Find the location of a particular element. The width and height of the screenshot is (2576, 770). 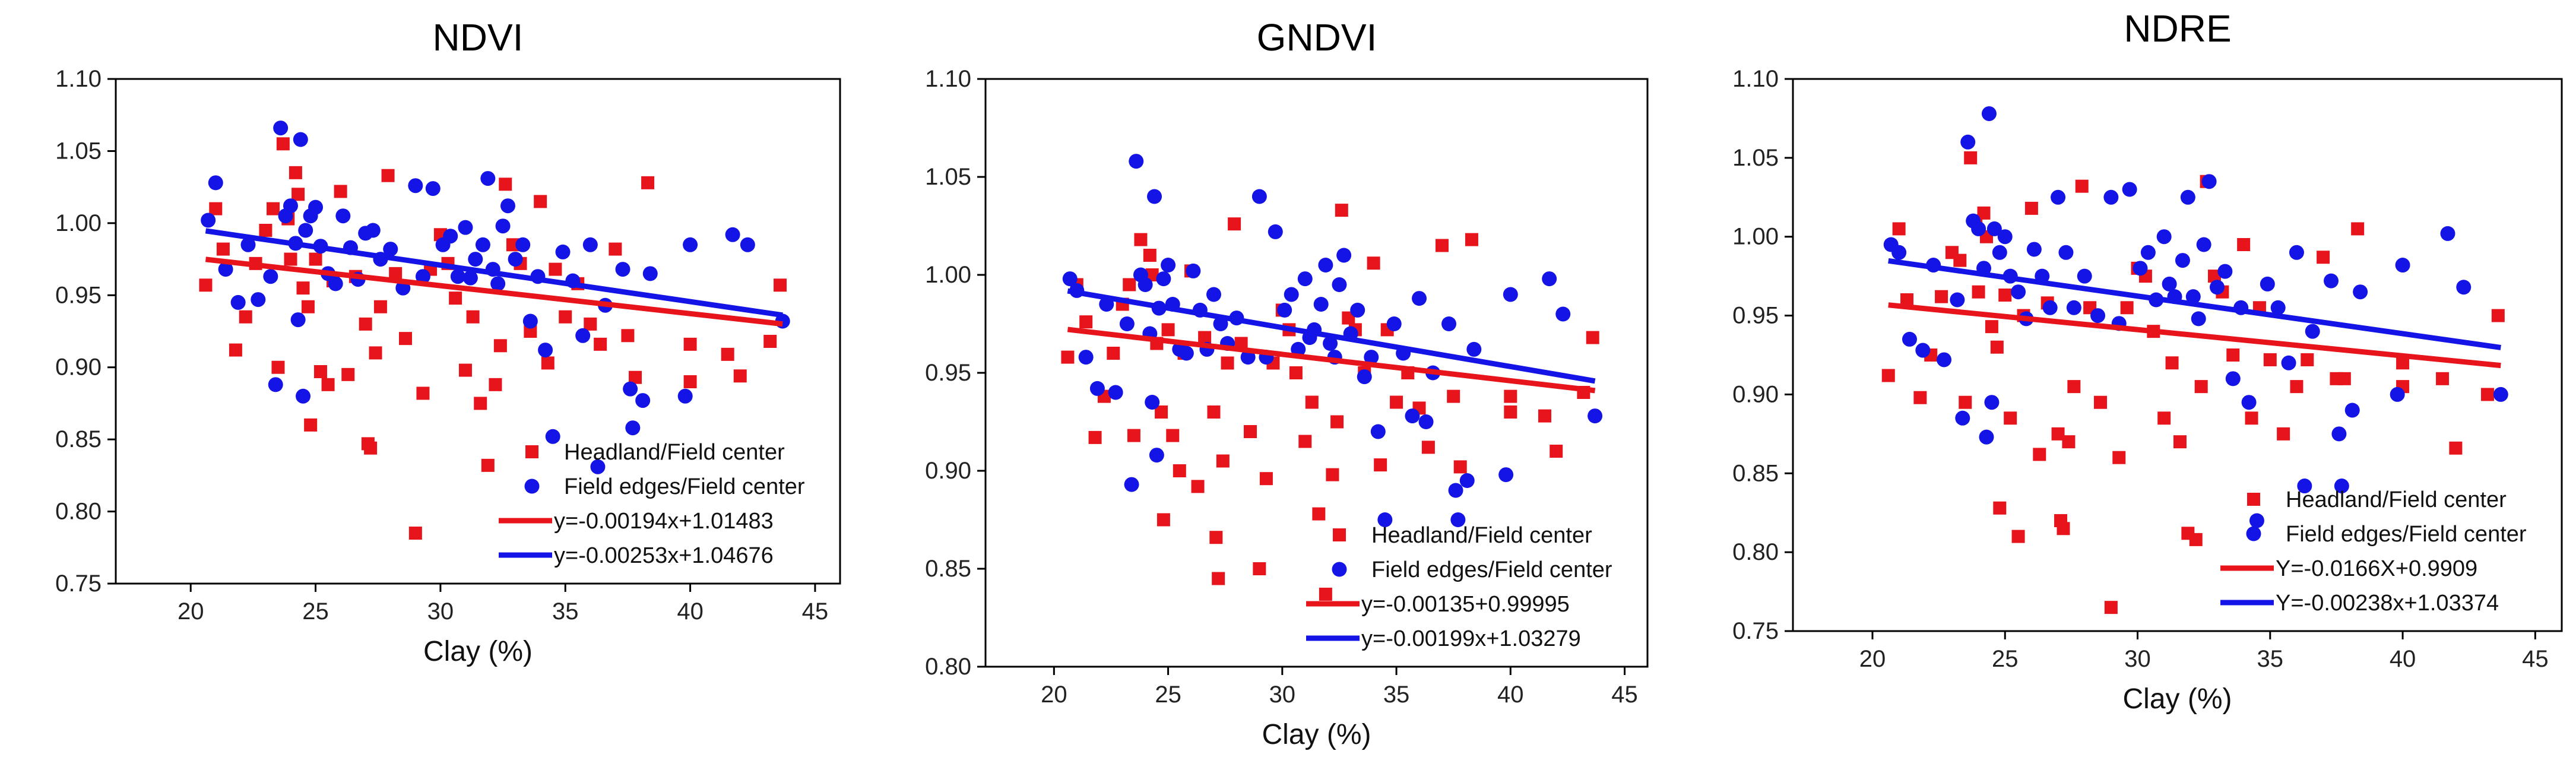

x-tick-label: 30 is located at coordinates (1283, 695).